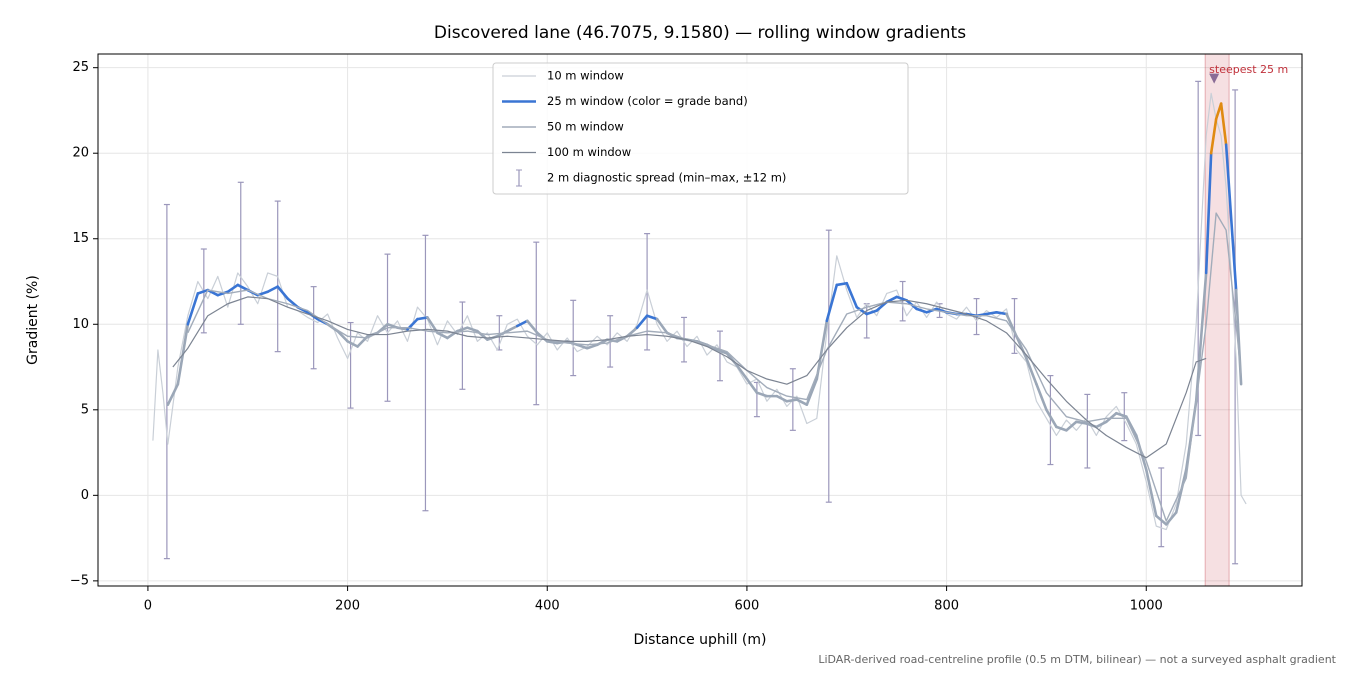 This screenshot has width=1350, height=675. I want to click on legend-label: 10 m window, so click(585, 76).